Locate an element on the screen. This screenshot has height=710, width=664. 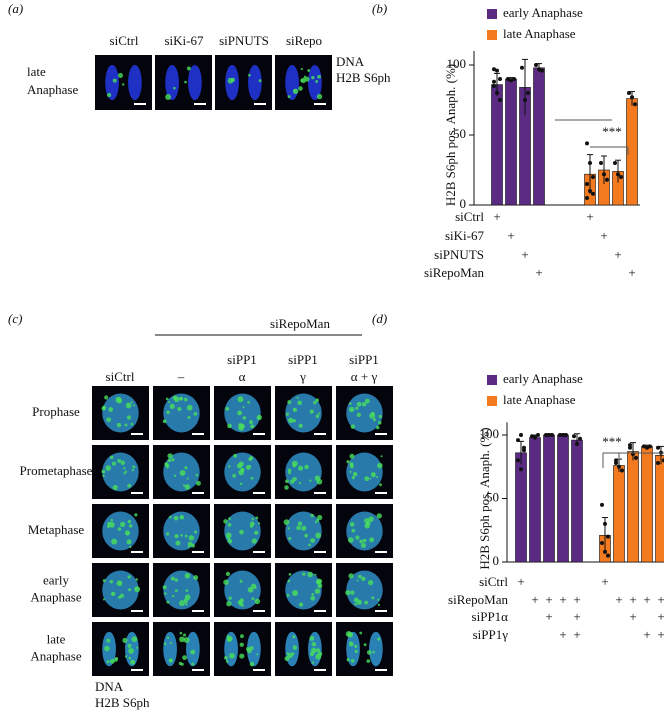
row-label: late is located at coordinates (56, 638).